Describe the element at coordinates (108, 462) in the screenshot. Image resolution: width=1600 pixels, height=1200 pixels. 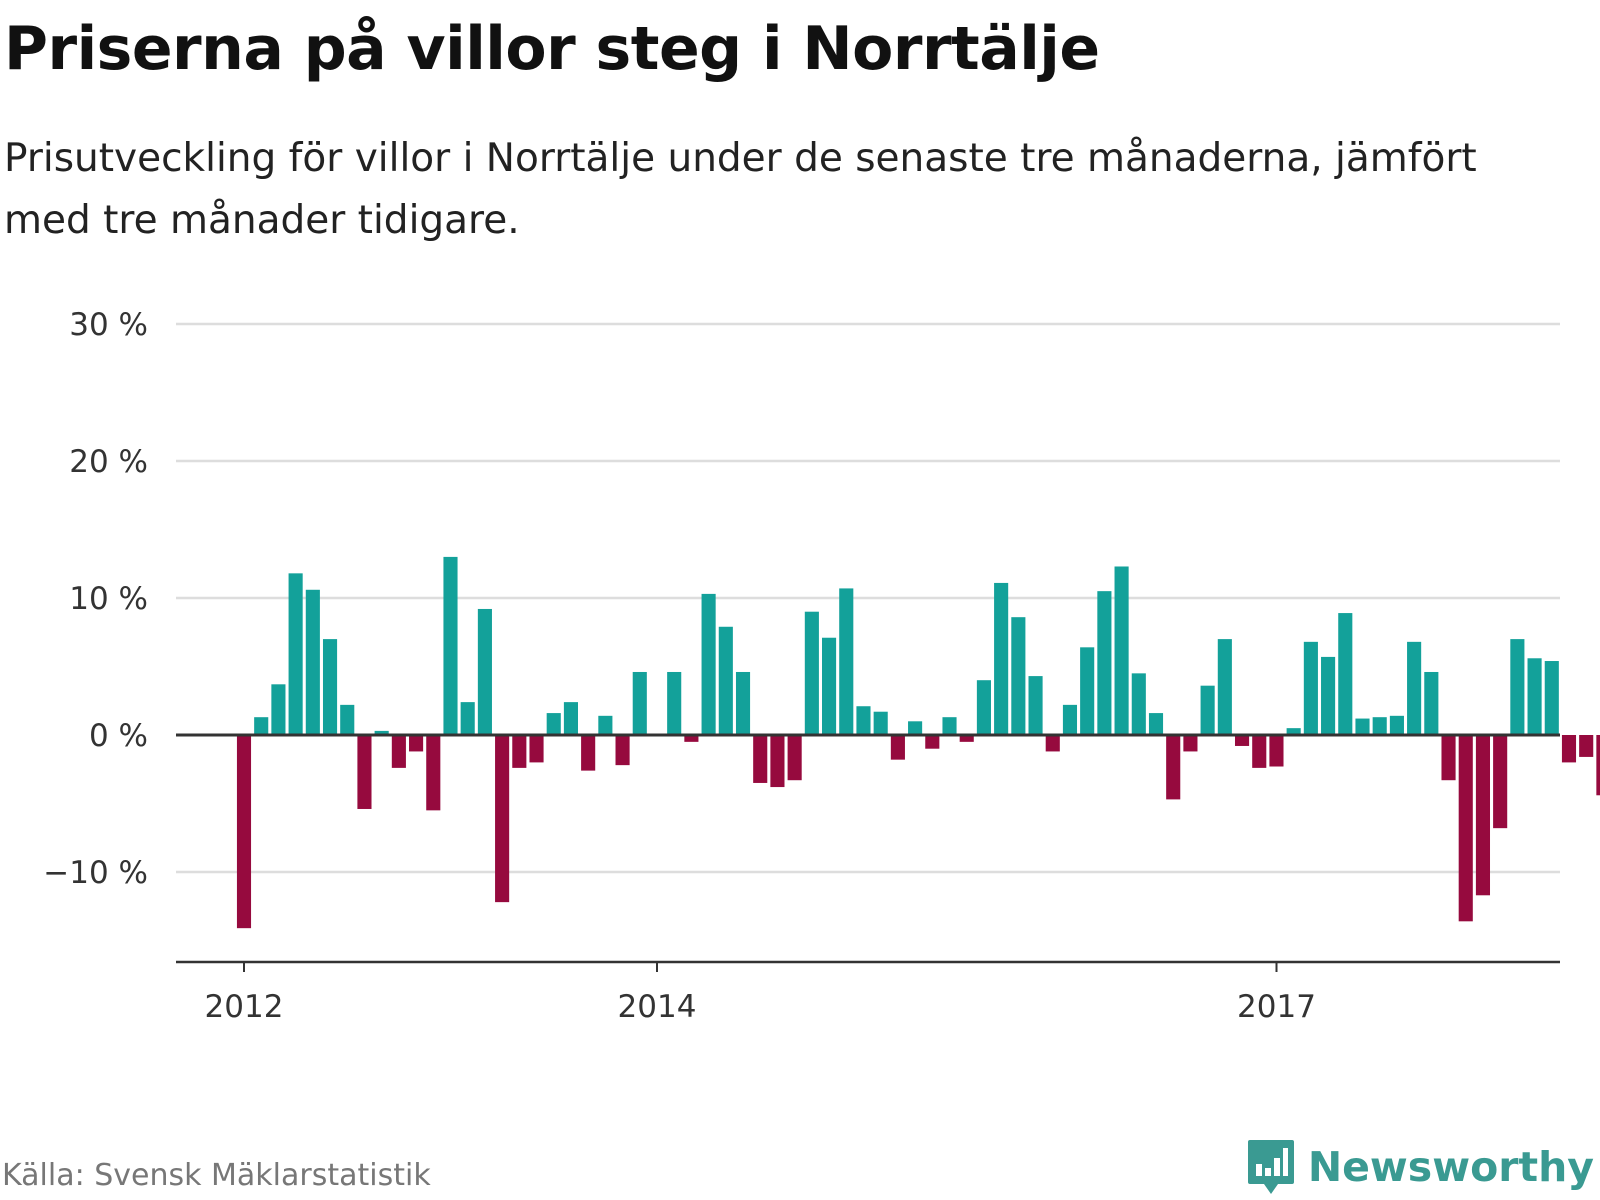
I see `y-tick-label: 20 %` at that location.